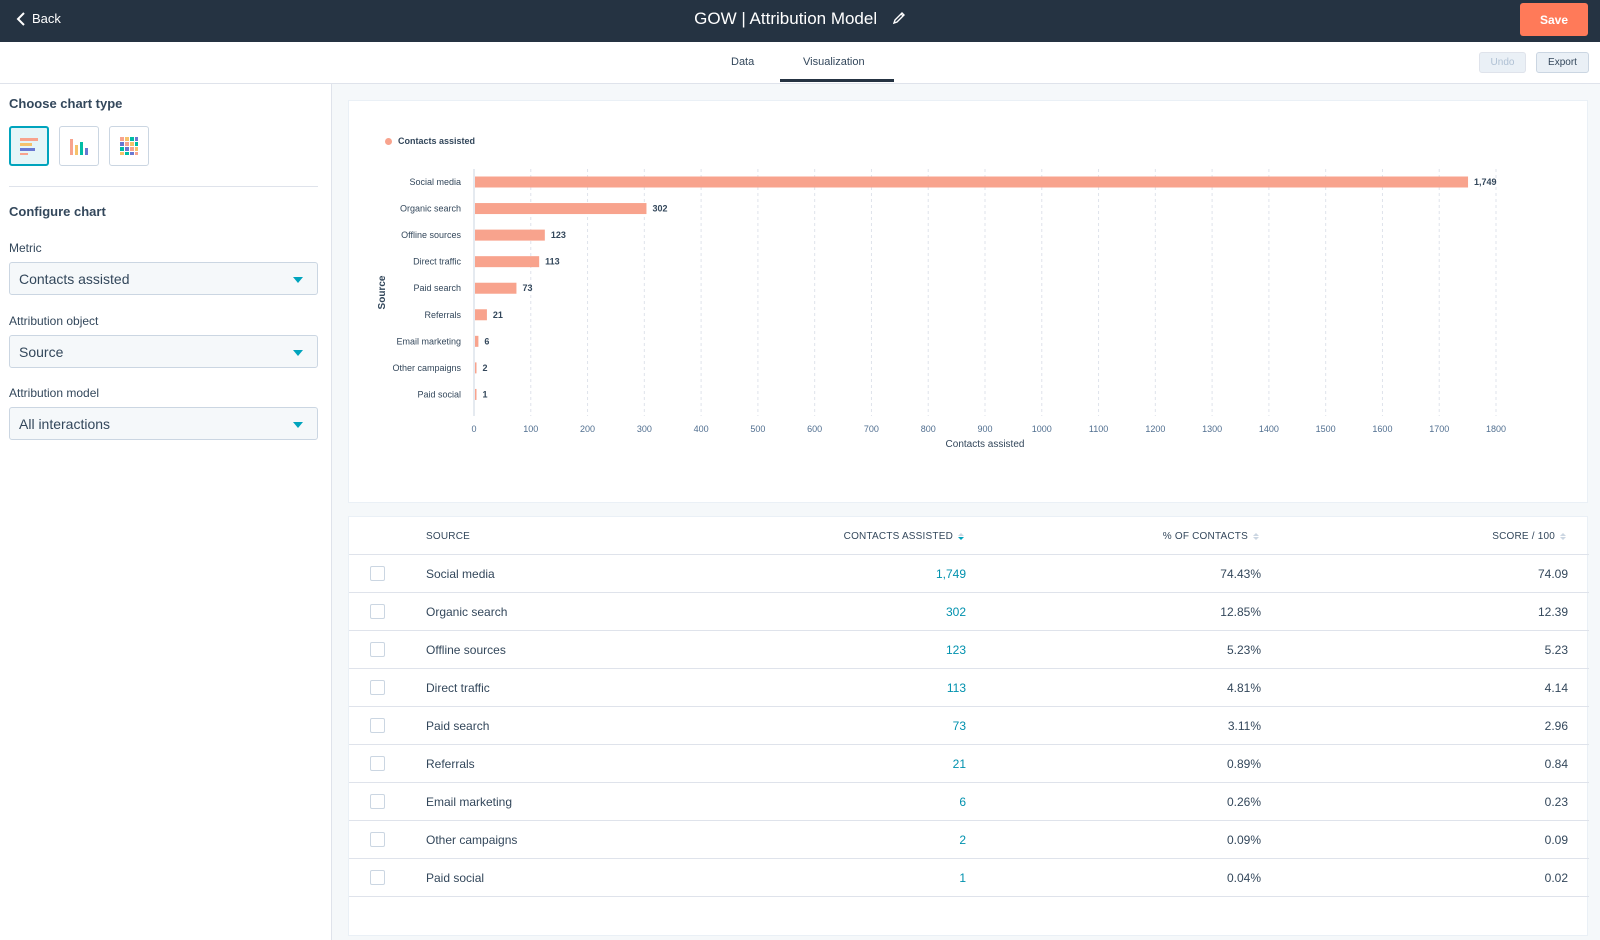 The height and width of the screenshot is (940, 1600). Describe the element at coordinates (1211, 536) in the screenshot. I see `column-header-pct-contacts: % OF CONTACTS` at that location.